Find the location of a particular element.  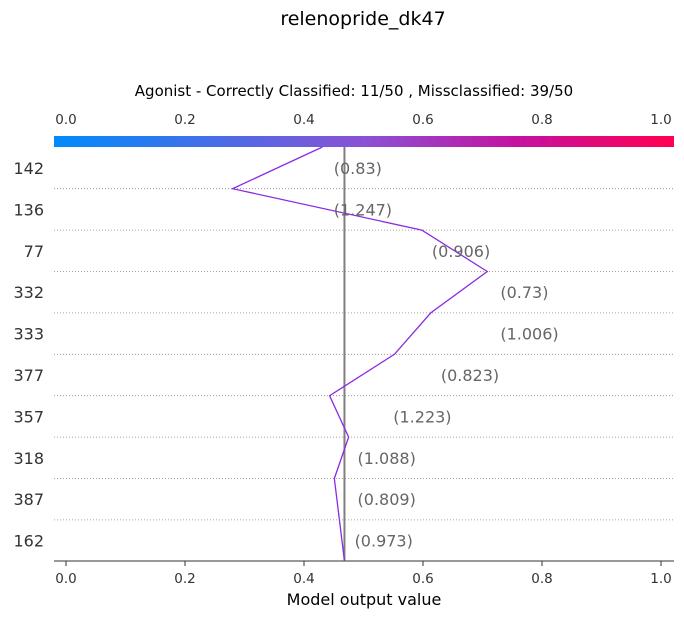

feature-value-annotation: (1.247) is located at coordinates (363, 209).